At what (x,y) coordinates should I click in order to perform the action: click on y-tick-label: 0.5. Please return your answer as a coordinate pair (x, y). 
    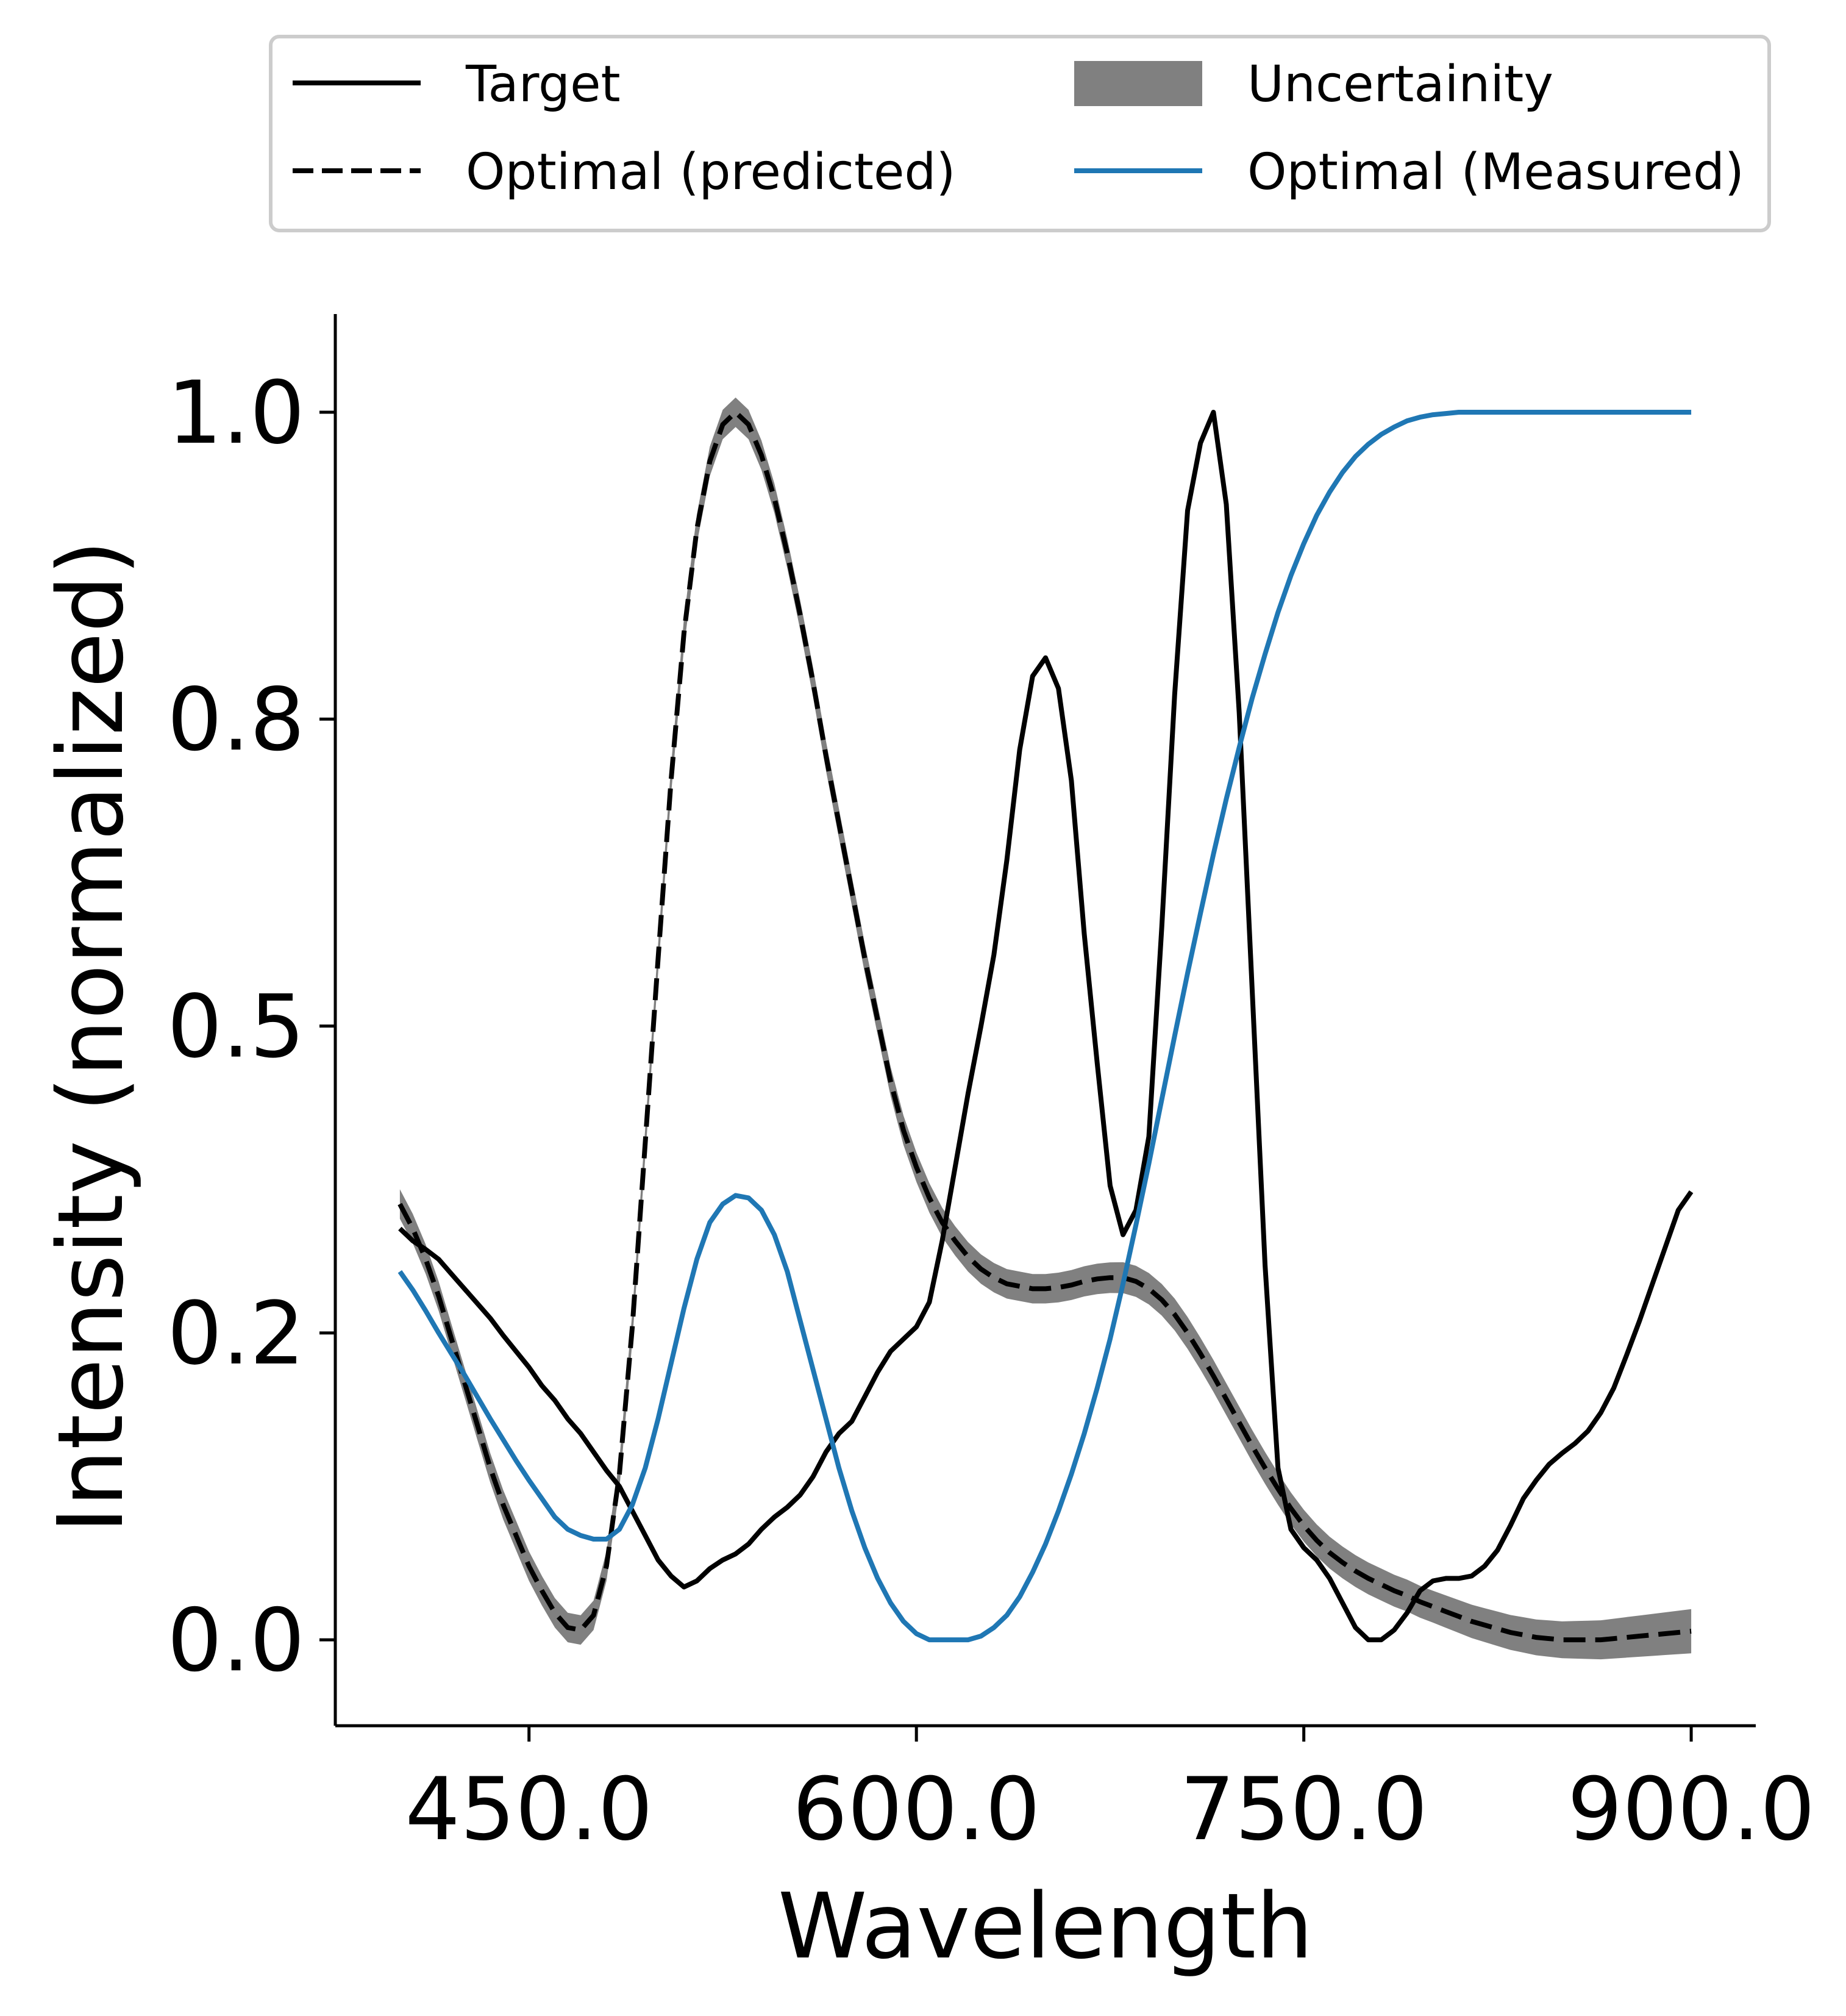
    Looking at the image, I should click on (236, 1027).